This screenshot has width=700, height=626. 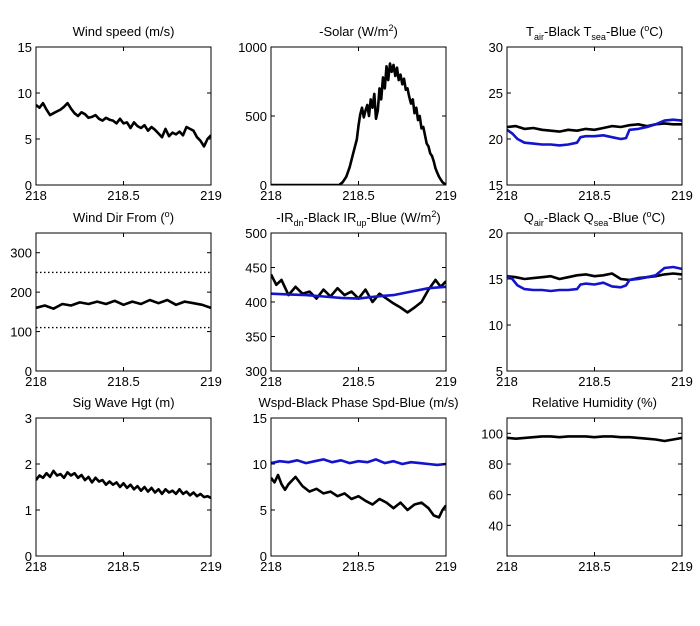 What do you see at coordinates (496, 47) in the screenshot?
I see `y-tick-label: 30` at bounding box center [496, 47].